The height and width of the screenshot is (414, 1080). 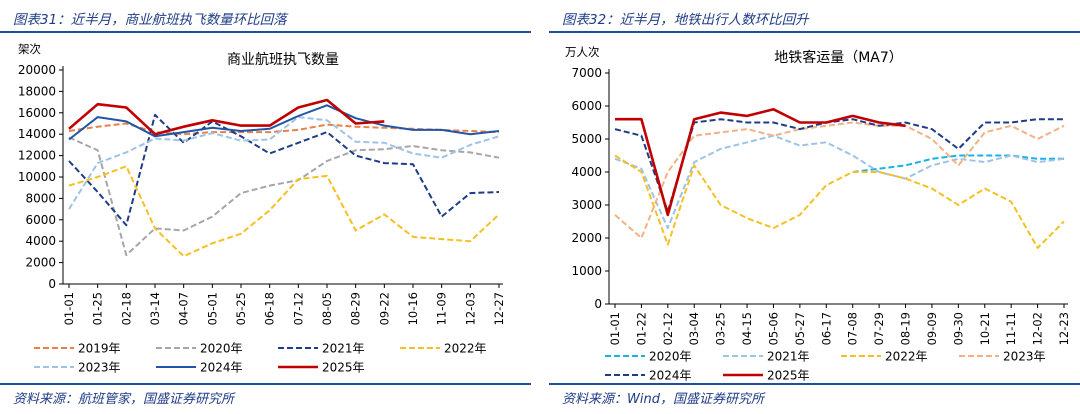 What do you see at coordinates (413, 308) in the screenshot?
I see `x-tick-label: 10-16` at bounding box center [413, 308].